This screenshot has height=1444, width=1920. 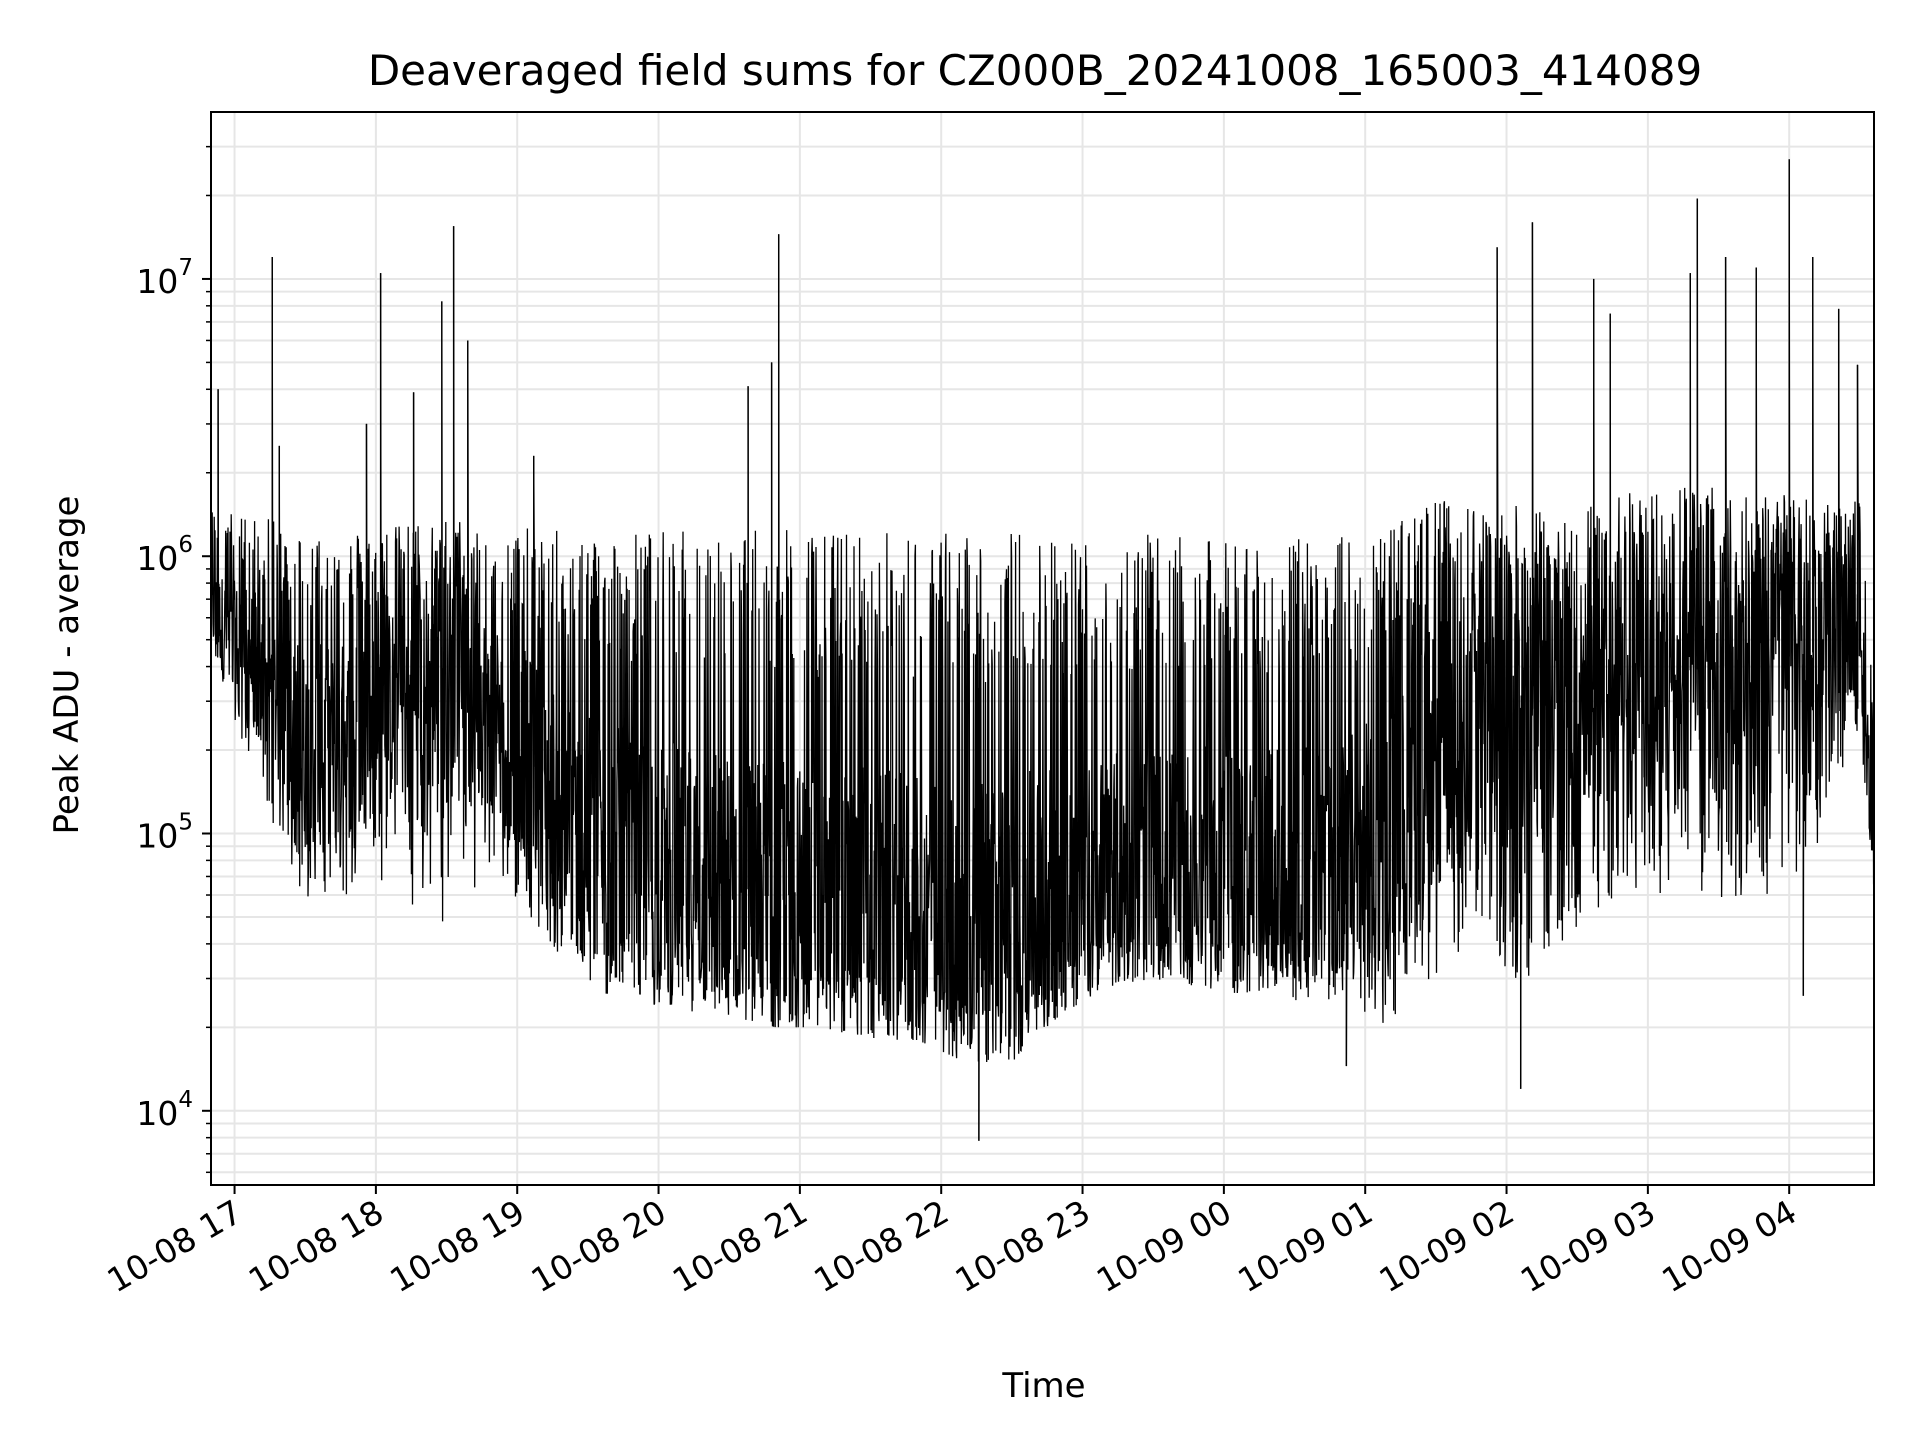 What do you see at coordinates (185, 823) in the screenshot?
I see `y-tick-label-exponent: 5` at bounding box center [185, 823].